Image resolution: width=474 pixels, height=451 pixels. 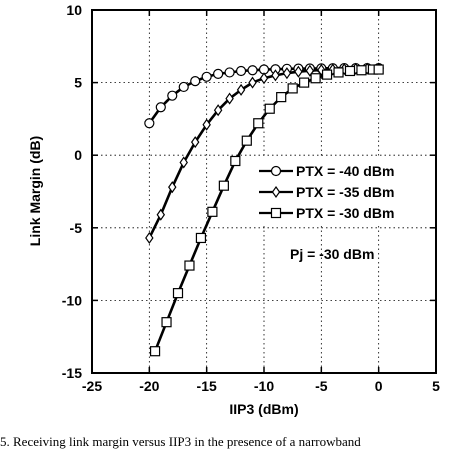 I want to click on y-tick-label: -10, so click(x=72, y=300).